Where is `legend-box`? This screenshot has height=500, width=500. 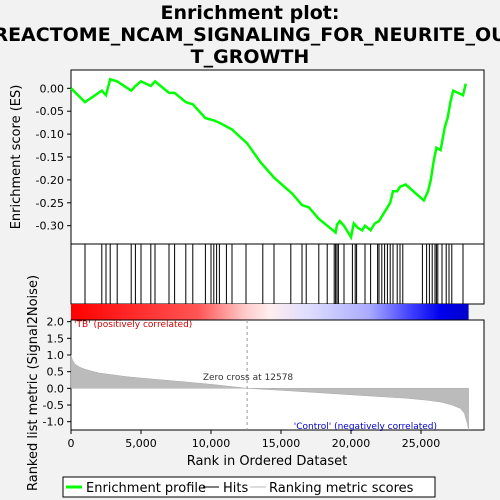
legend-box is located at coordinates (249, 487).